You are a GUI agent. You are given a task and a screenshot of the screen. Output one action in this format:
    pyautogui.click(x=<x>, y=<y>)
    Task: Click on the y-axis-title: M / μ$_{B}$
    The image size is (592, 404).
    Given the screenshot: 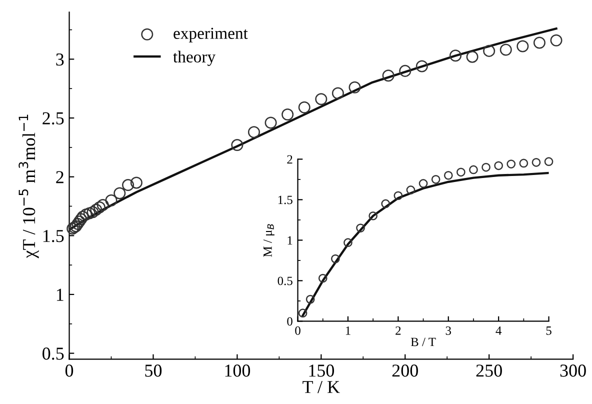 What is the action you would take?
    pyautogui.click(x=269, y=240)
    